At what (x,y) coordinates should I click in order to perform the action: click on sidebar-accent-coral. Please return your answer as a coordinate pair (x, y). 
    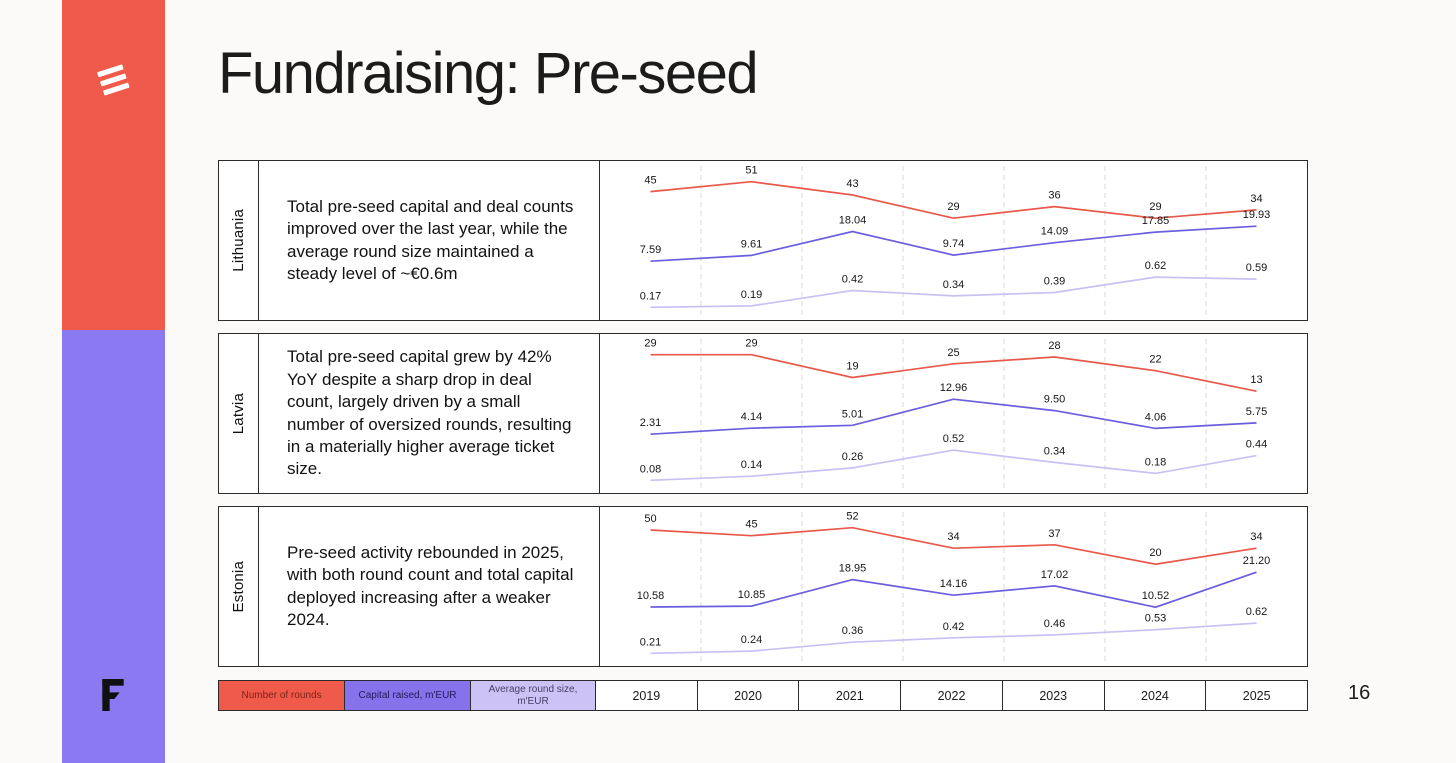
    Looking at the image, I should click on (113, 165).